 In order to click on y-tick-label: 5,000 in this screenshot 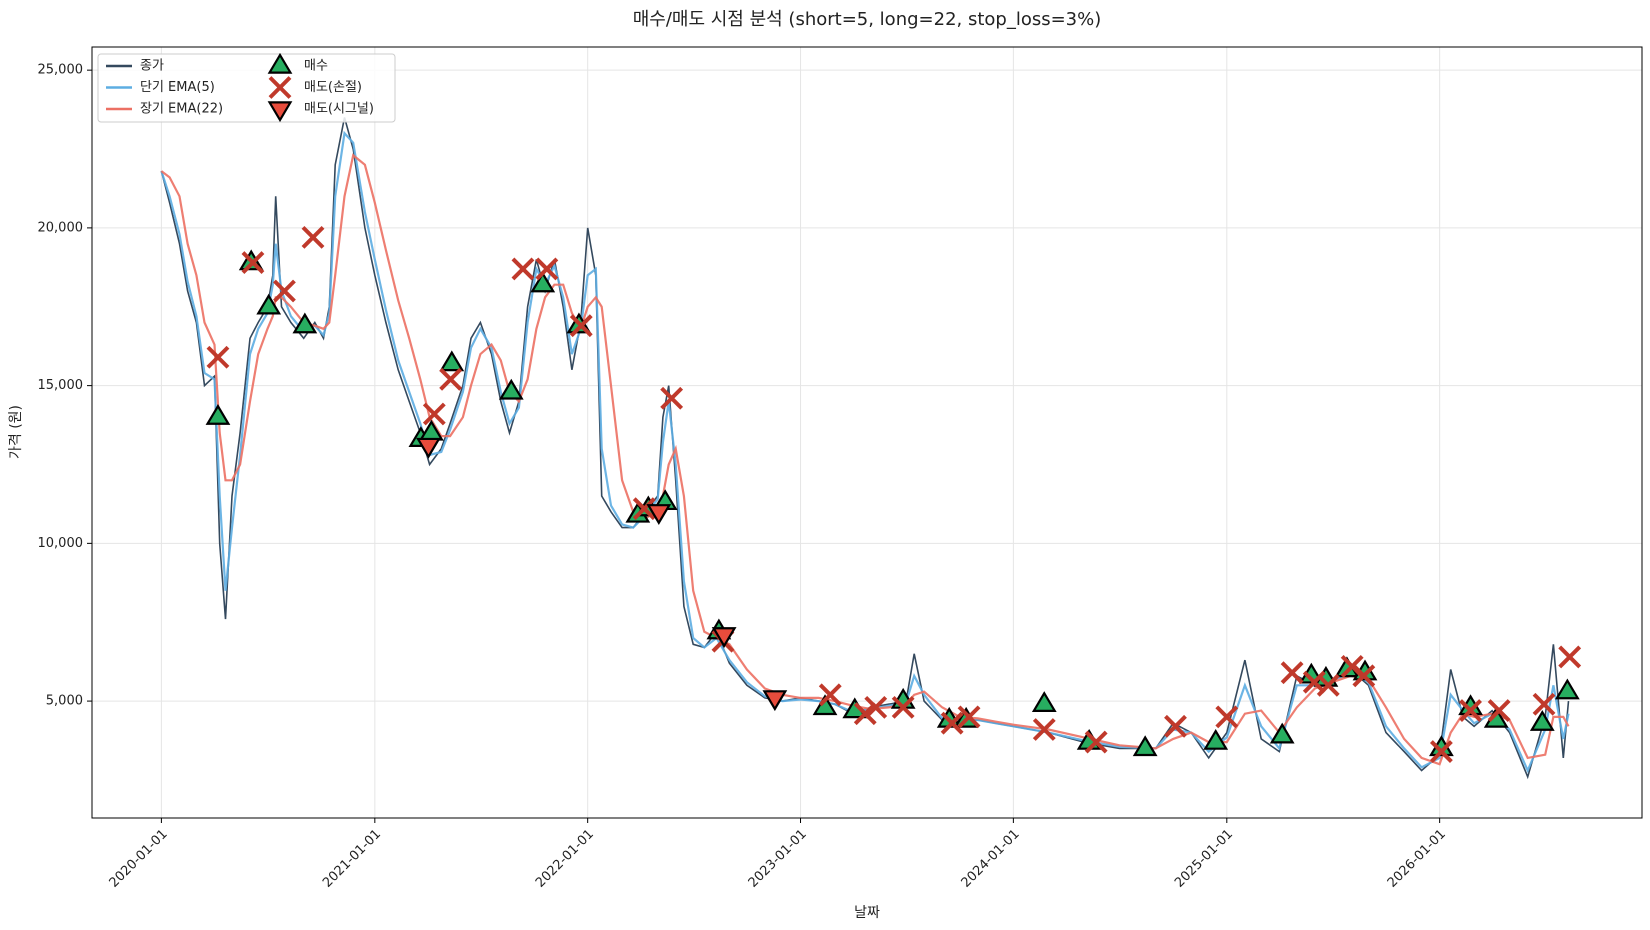, I will do `click(64, 701)`.